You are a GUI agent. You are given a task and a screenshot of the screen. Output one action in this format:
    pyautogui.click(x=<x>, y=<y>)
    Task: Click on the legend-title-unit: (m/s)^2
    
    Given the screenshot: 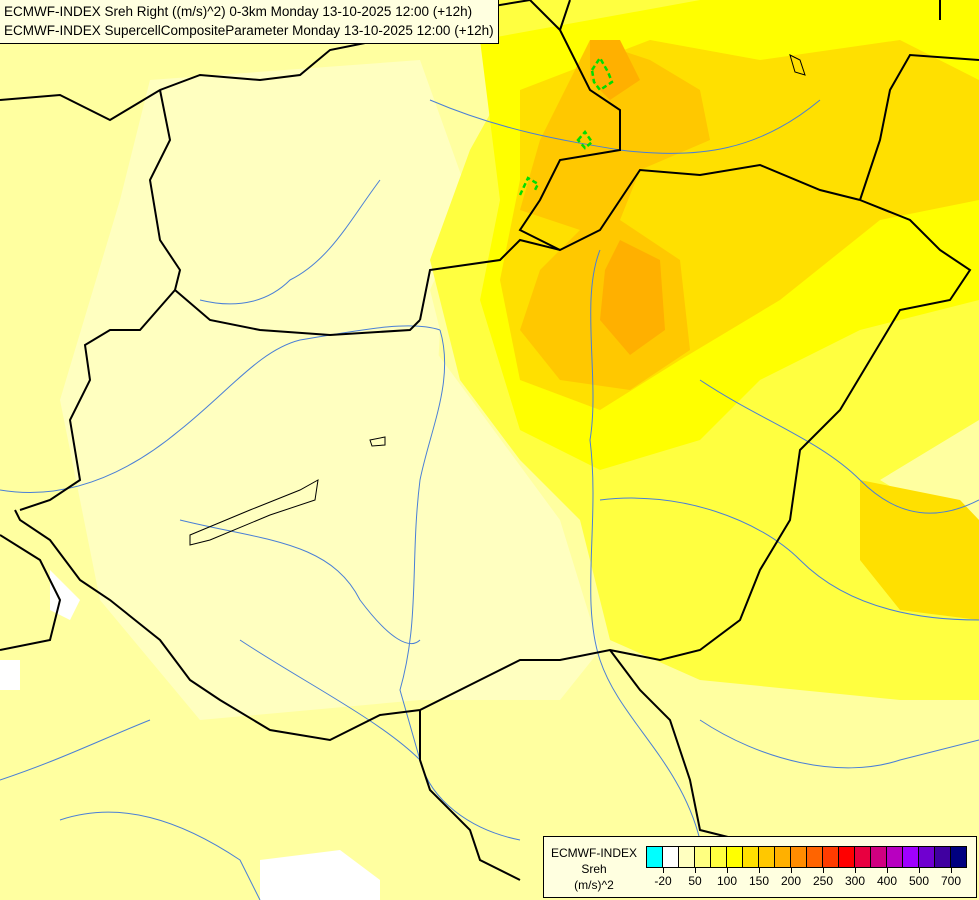 What is the action you would take?
    pyautogui.click(x=594, y=885)
    